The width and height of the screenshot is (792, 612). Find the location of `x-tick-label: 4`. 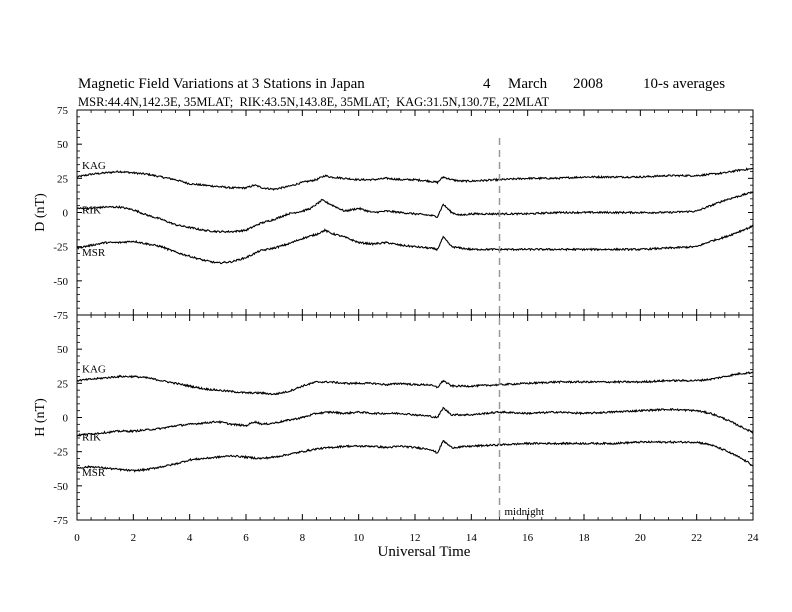

x-tick-label: 4 is located at coordinates (190, 538).